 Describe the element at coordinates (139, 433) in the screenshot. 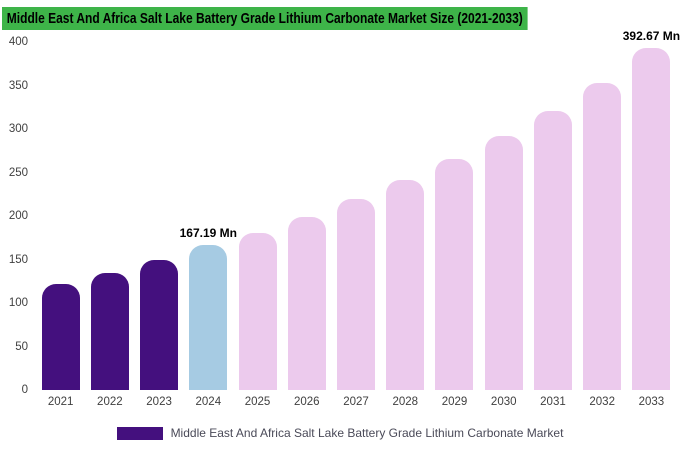

I see `legend-swatch` at that location.